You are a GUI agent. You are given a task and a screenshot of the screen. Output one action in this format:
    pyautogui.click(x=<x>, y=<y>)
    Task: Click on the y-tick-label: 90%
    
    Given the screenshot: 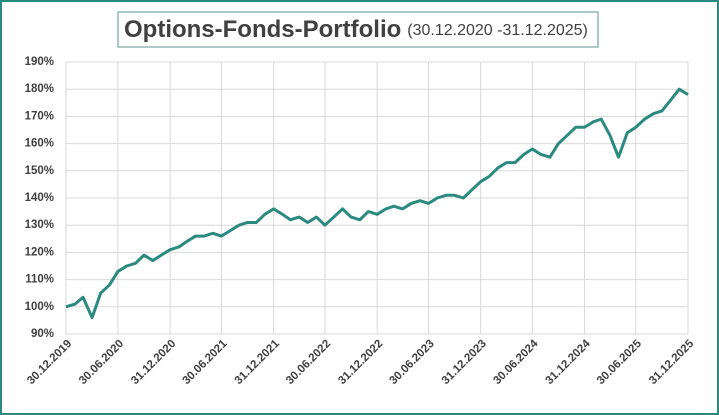 What is the action you would take?
    pyautogui.click(x=42, y=334)
    